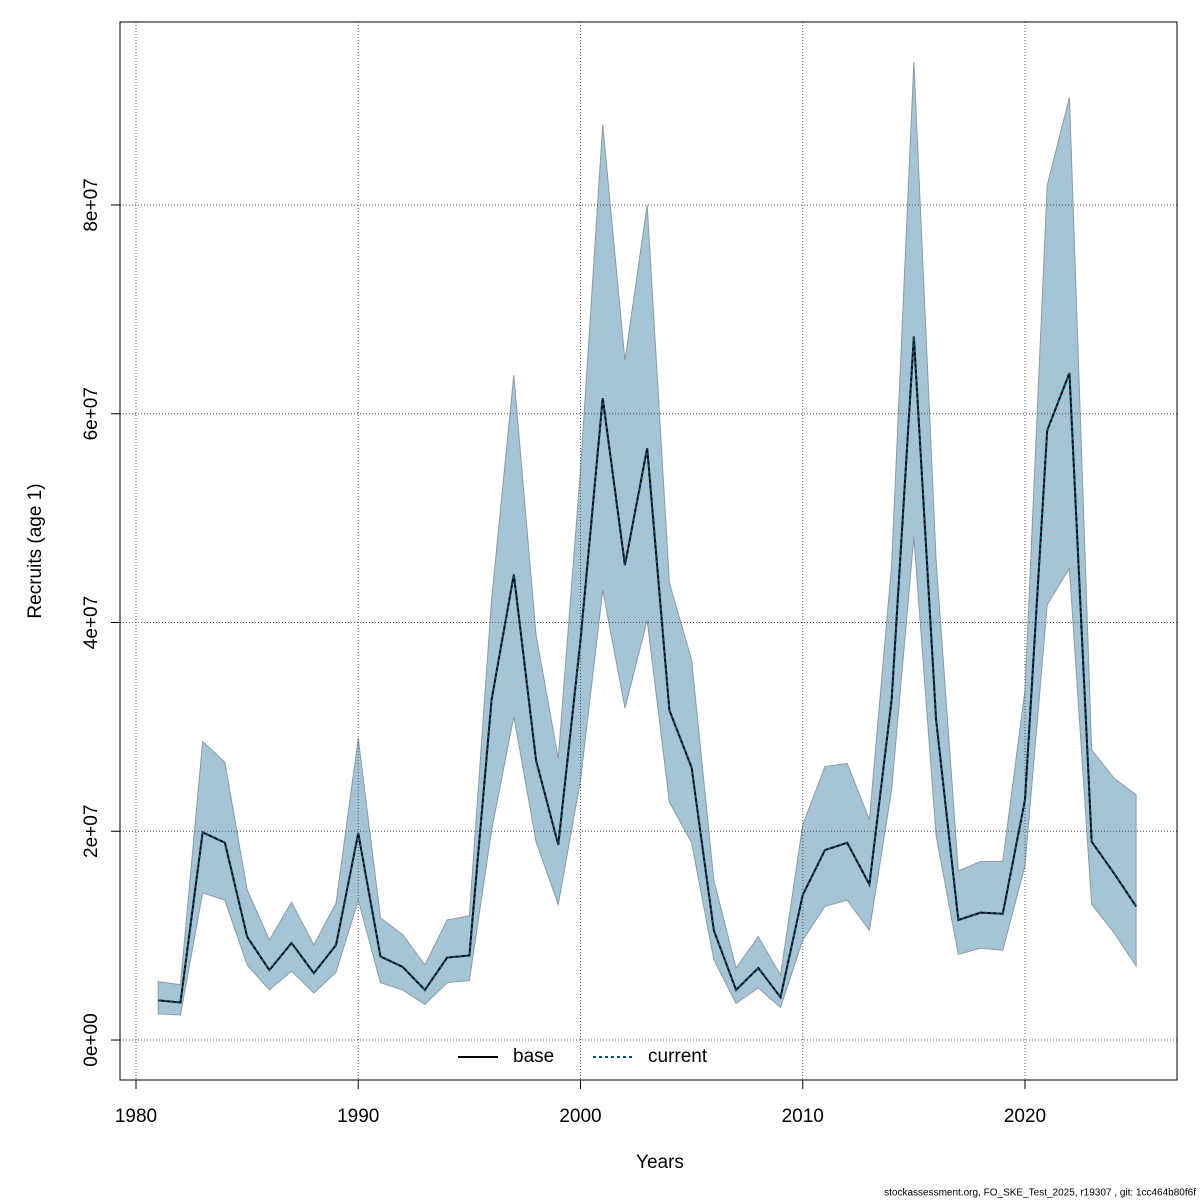 This screenshot has width=1200, height=1200. Describe the element at coordinates (91, 413) in the screenshot. I see `y-tick-label: 6e+07` at that location.